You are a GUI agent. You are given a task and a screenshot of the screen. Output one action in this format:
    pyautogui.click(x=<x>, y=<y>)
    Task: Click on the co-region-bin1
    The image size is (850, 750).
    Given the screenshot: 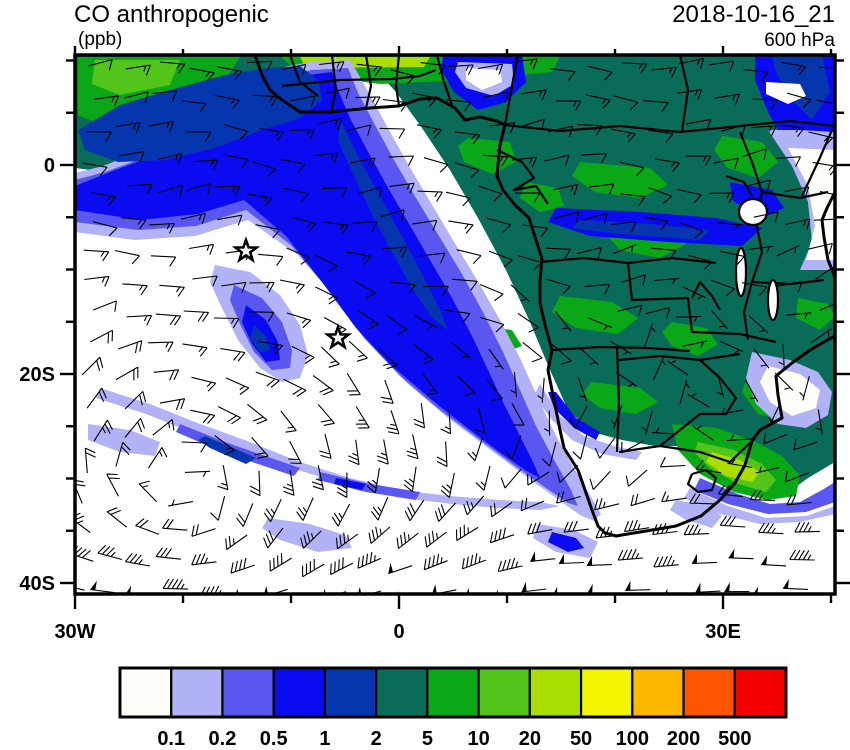 What is the action you would take?
    pyautogui.click(x=696, y=514)
    